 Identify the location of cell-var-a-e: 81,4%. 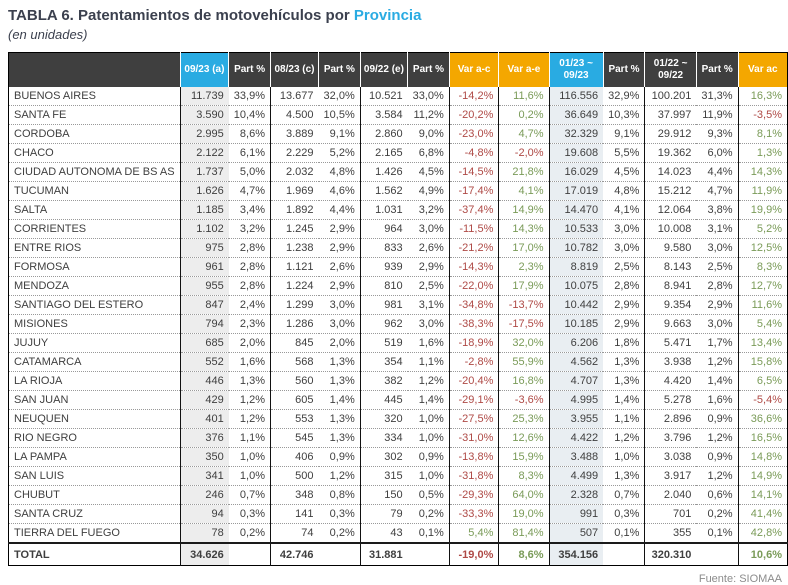
(524, 533).